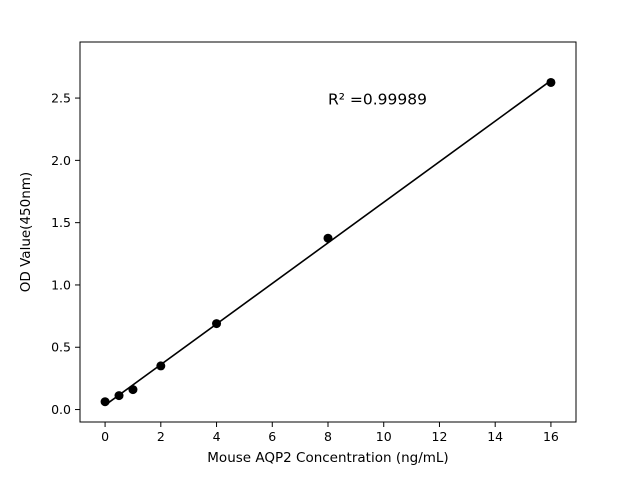 The width and height of the screenshot is (640, 480). Describe the element at coordinates (327, 458) in the screenshot. I see `x-axis-label: Mouse AQP2 Concentration (ng/mL)` at that location.